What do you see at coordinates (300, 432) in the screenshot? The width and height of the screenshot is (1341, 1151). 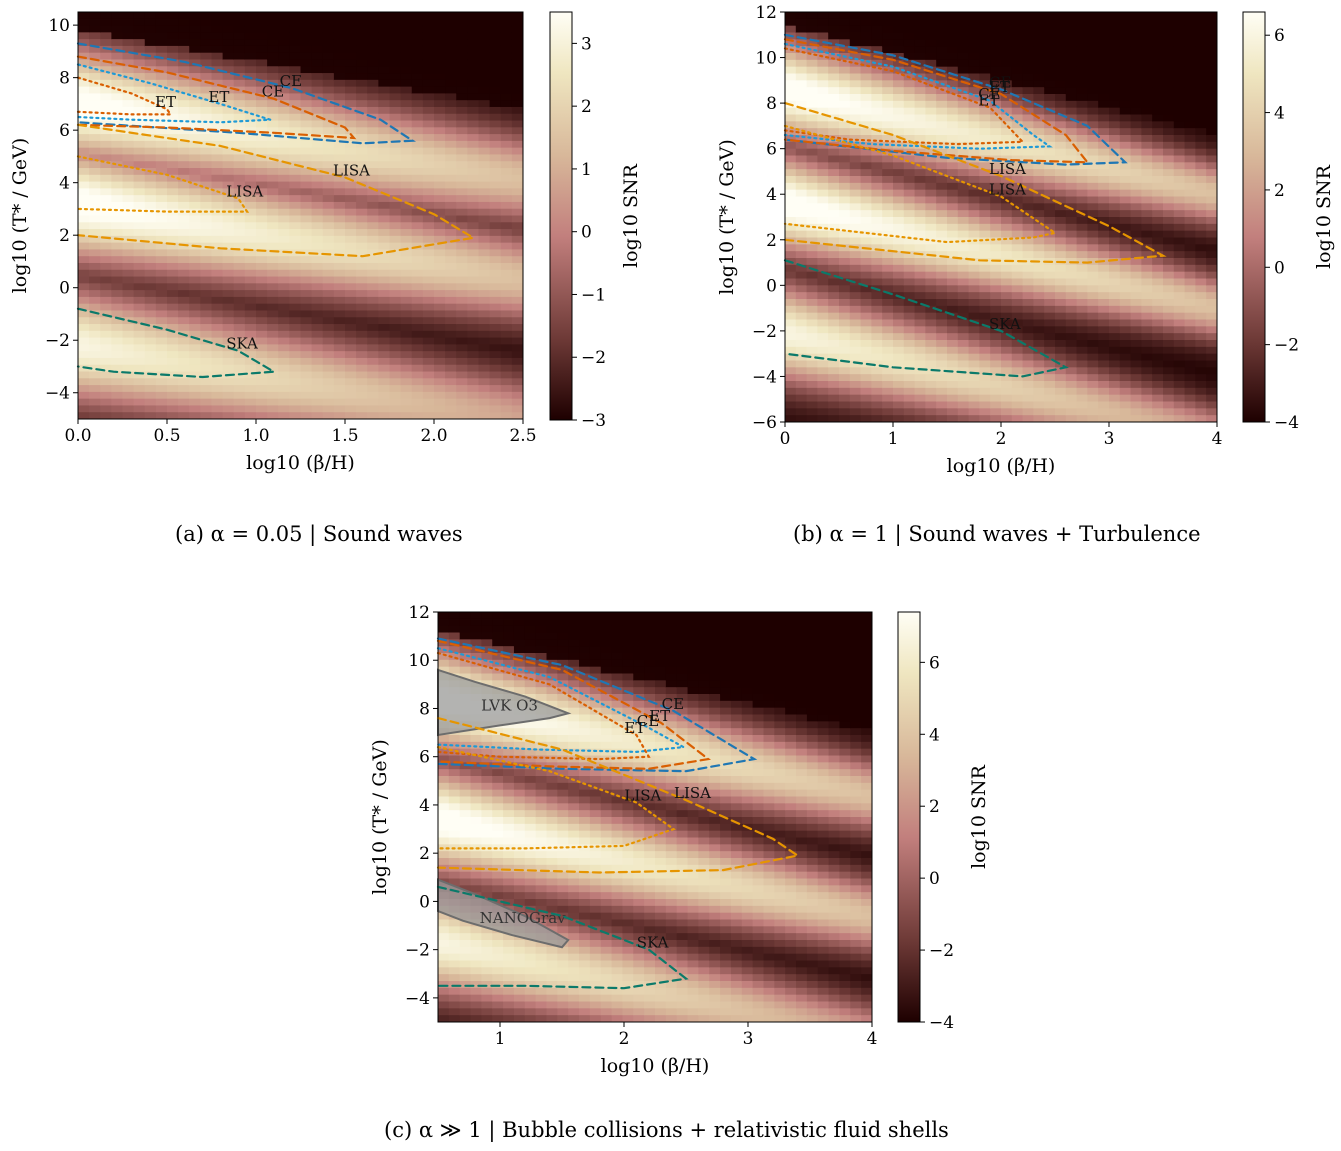 I see `x-axis: 0.0 0.5 1.0 1.5 2.0 2.5` at bounding box center [300, 432].